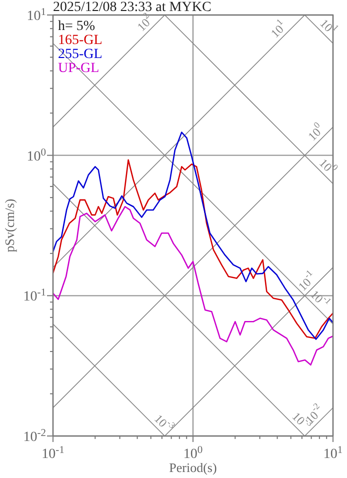 The width and height of the screenshot is (347, 478). I want to click on y-tick-label: 10$^{-2}$, so click(34, 436).